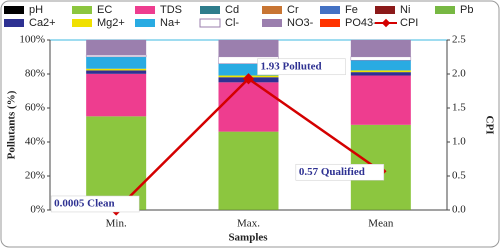 This screenshot has height=248, width=500. What do you see at coordinates (32, 40) in the screenshot?
I see `y-tick-label: 100%` at bounding box center [32, 40].